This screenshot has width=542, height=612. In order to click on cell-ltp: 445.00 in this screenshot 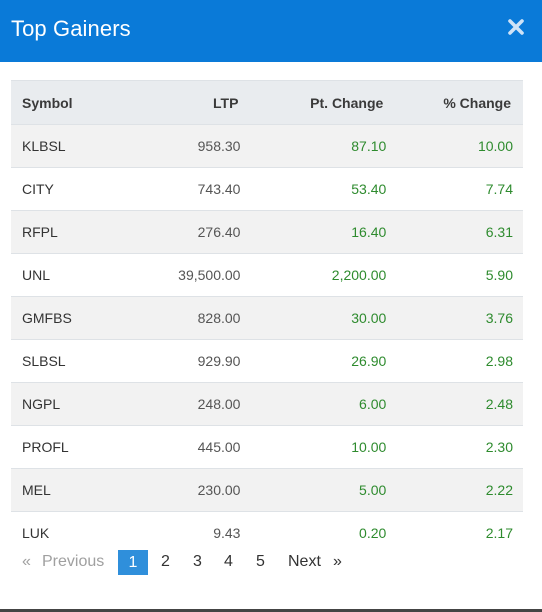, I will do `click(219, 447)`.